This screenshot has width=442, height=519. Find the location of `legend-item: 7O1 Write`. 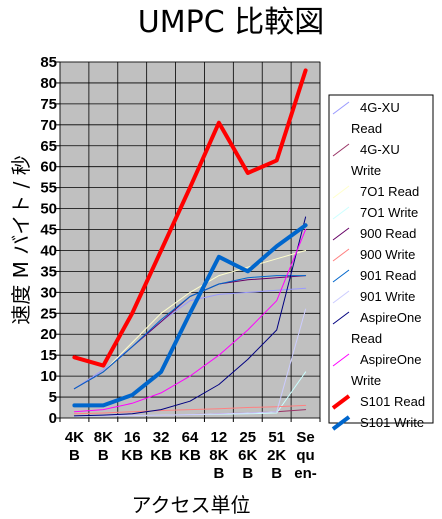

legend-item: 7O1 Write is located at coordinates (375, 212).